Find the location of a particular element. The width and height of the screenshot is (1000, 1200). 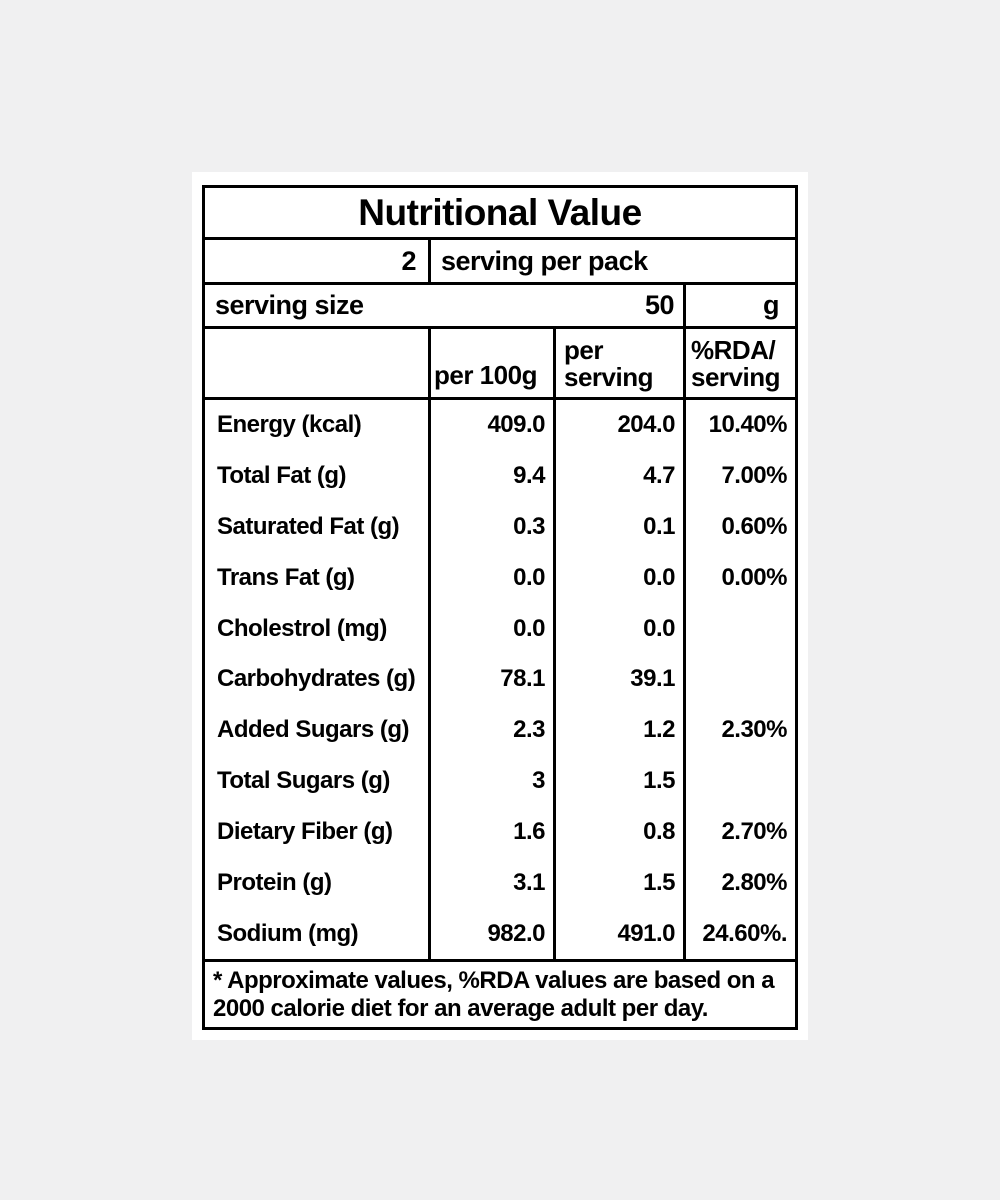

table-row-protein: Protein (g) 3.1 1.5 2.80% is located at coordinates (500, 883).